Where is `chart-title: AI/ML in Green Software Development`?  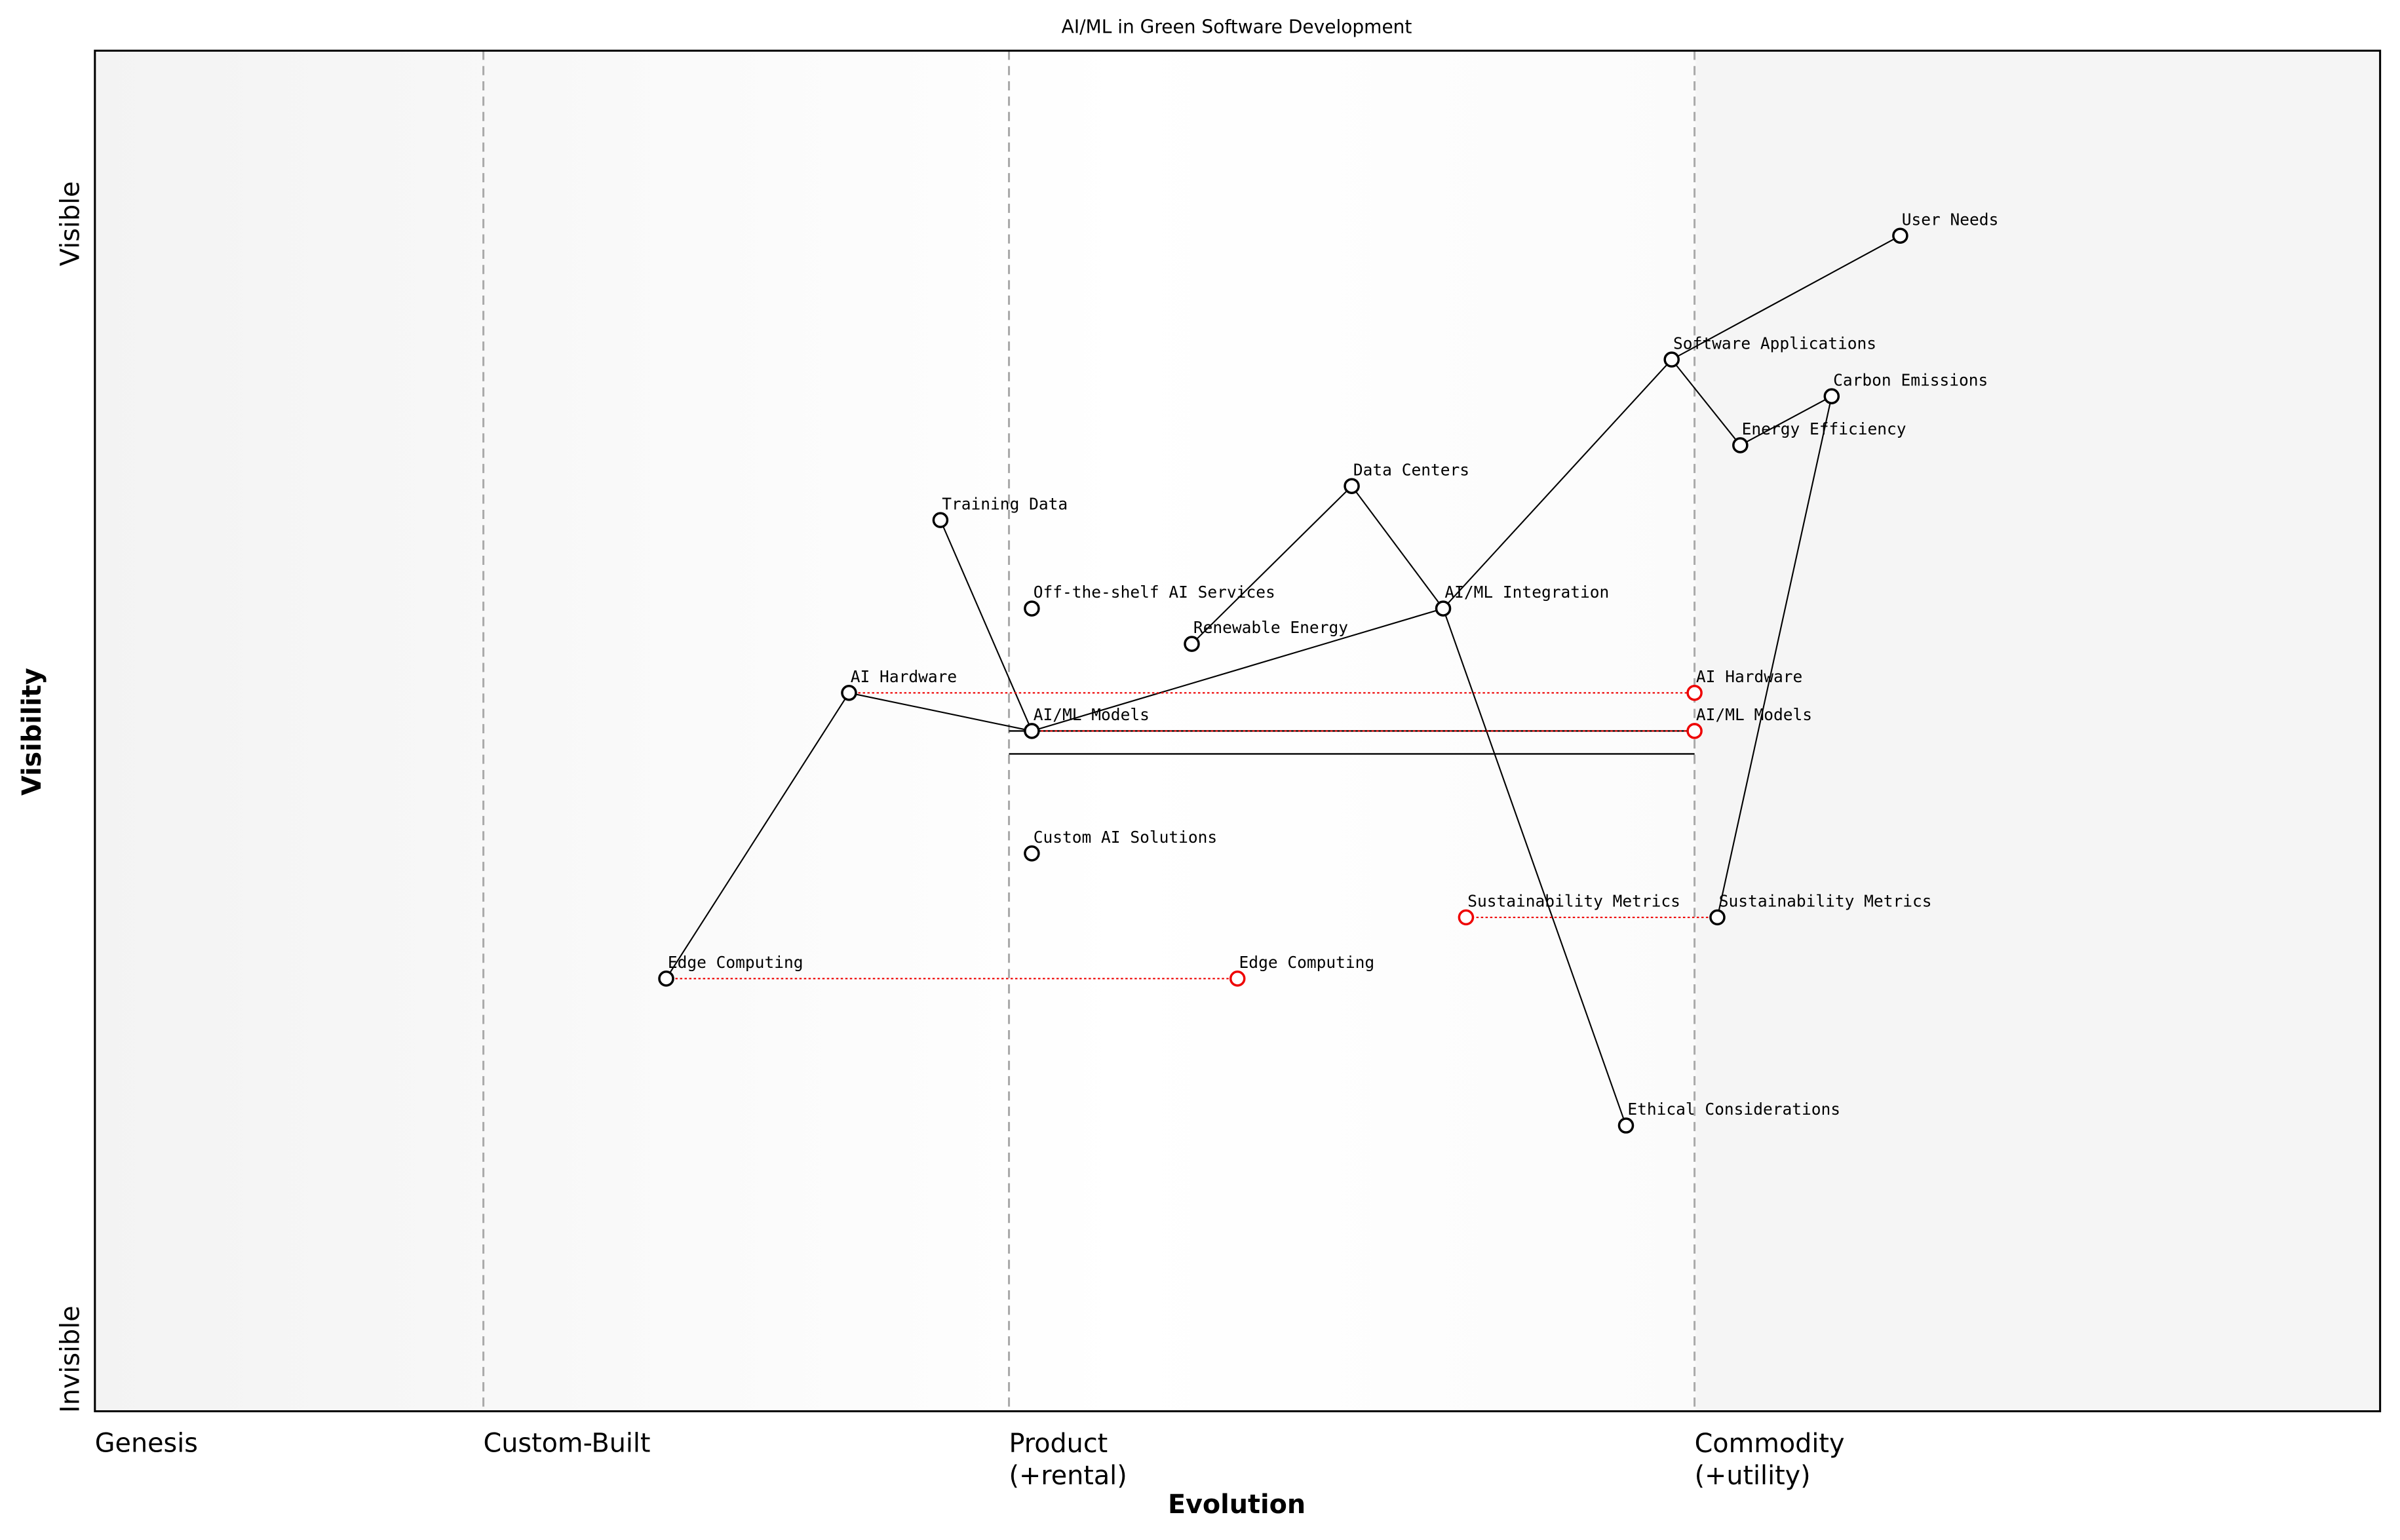 chart-title: AI/ML in Green Software Development is located at coordinates (1237, 26).